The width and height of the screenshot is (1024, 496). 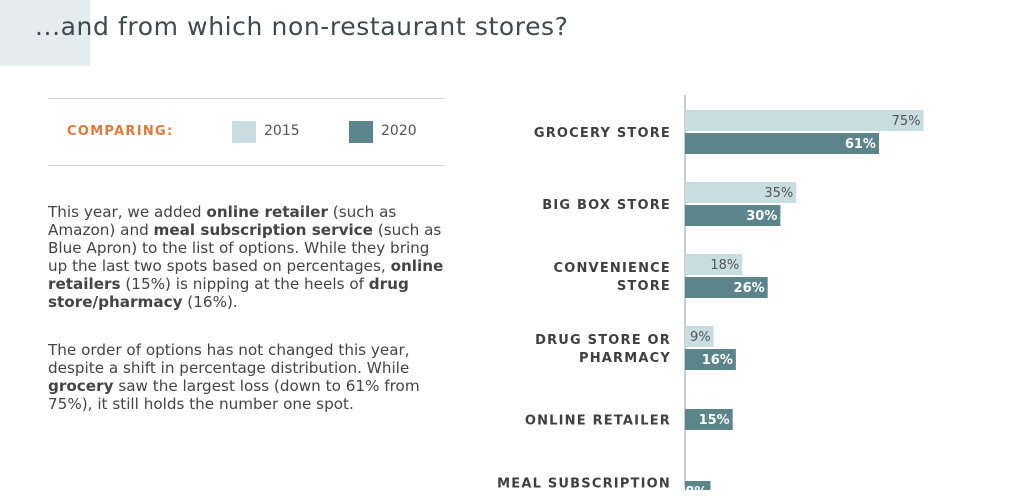 I want to click on data-label-2015: 18%, so click(x=724, y=265).